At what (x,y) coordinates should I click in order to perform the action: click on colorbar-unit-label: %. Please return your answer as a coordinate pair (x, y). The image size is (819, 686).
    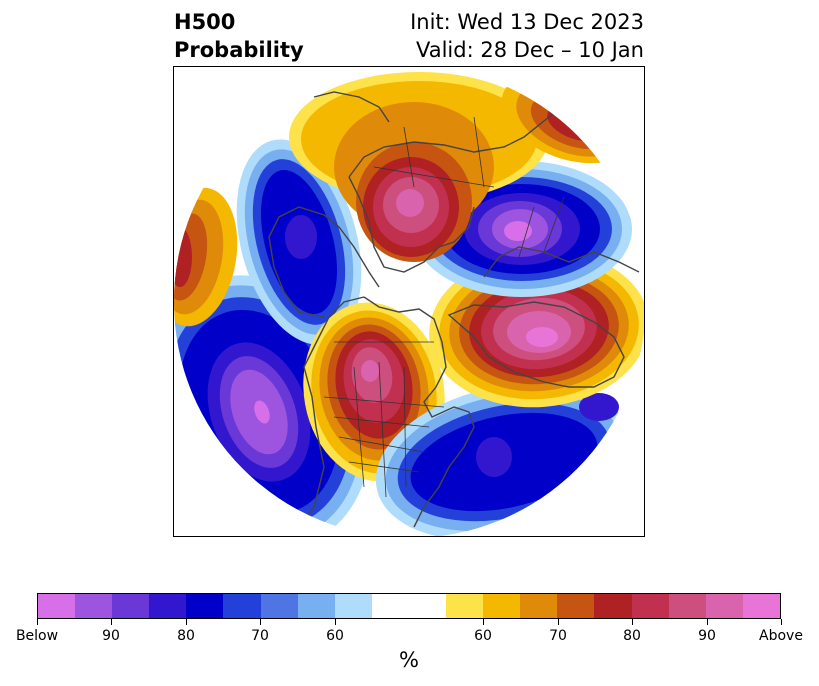
    Looking at the image, I should click on (409, 660).